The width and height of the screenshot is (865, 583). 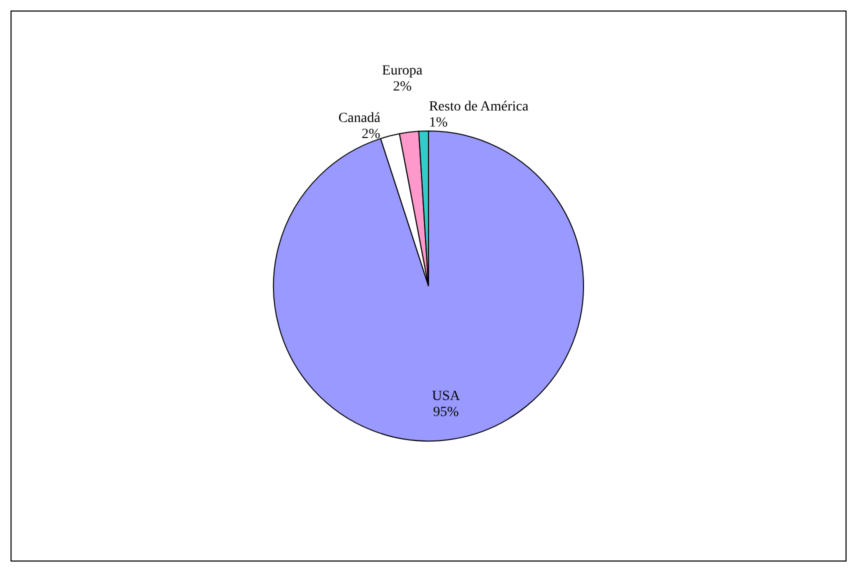 I want to click on data-label: 95%, so click(x=446, y=412).